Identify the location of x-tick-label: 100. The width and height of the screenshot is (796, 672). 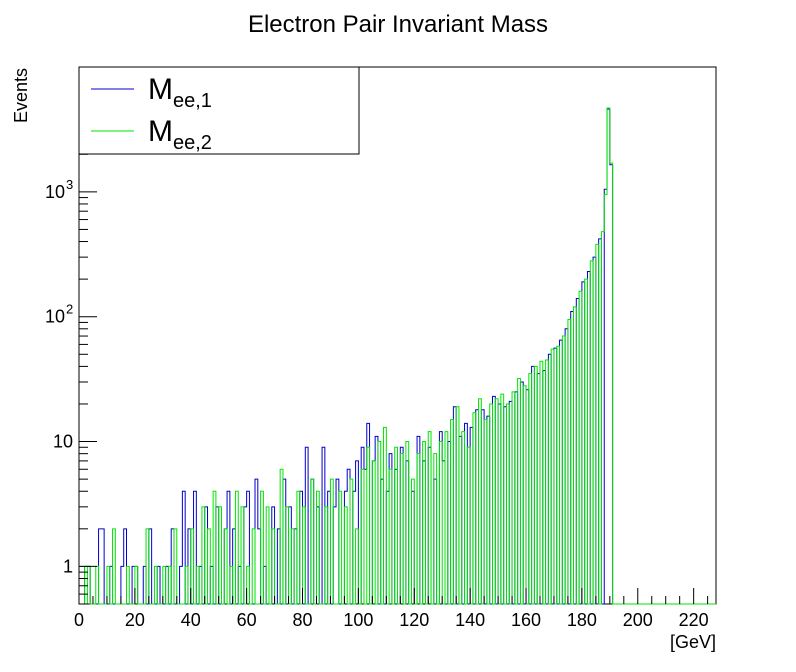
(358, 620).